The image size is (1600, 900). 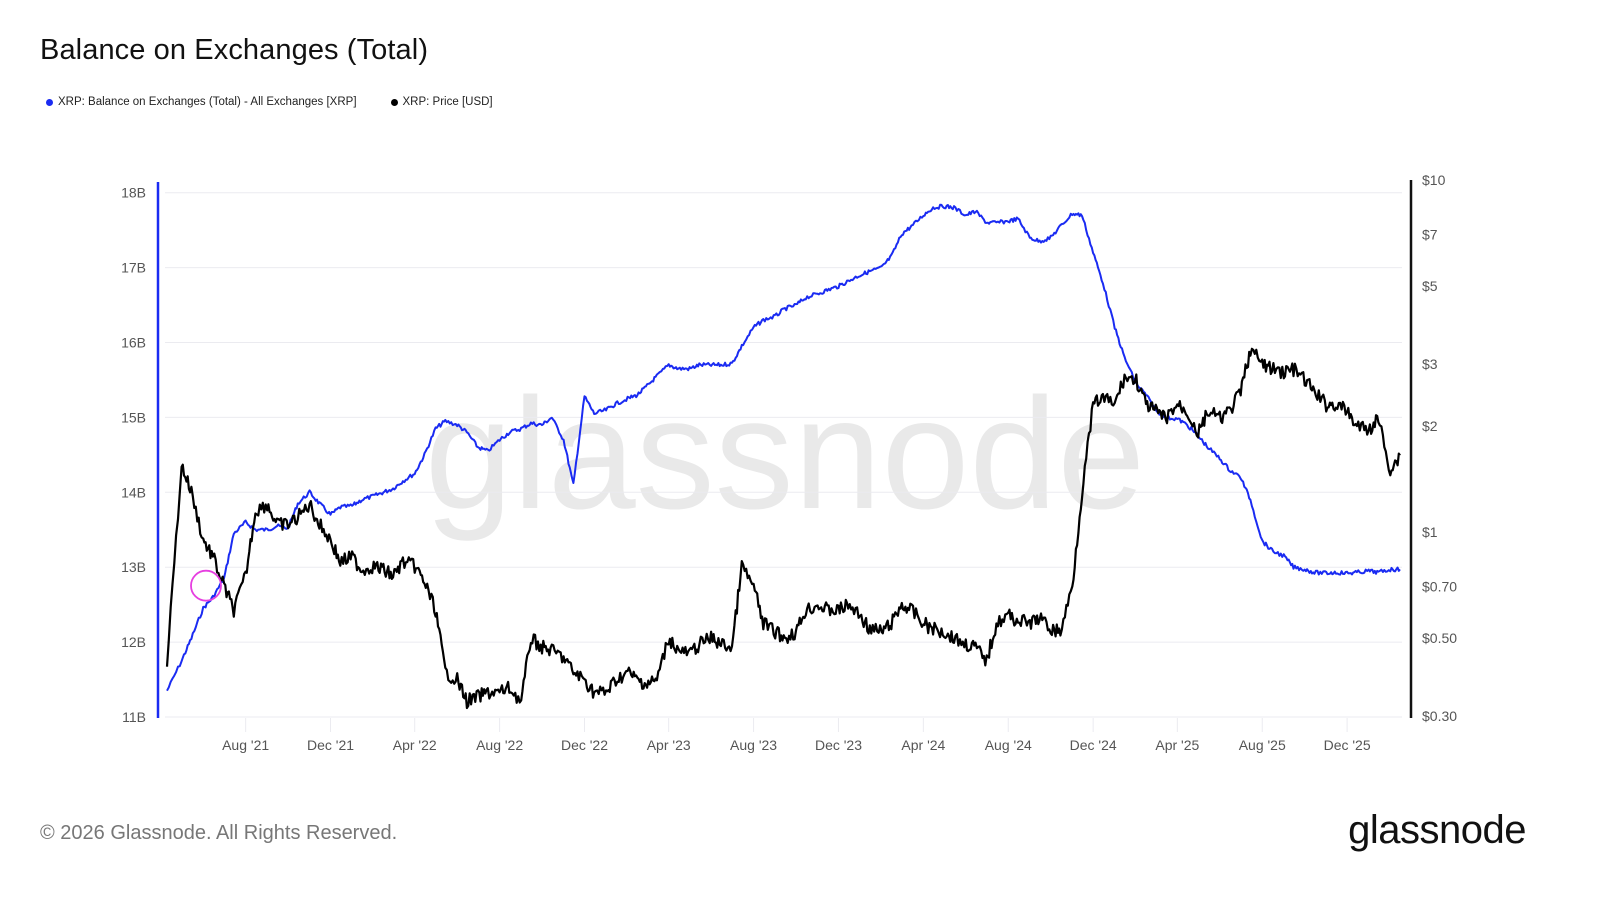 I want to click on x-axis-label: Apr '23, so click(x=669, y=745).